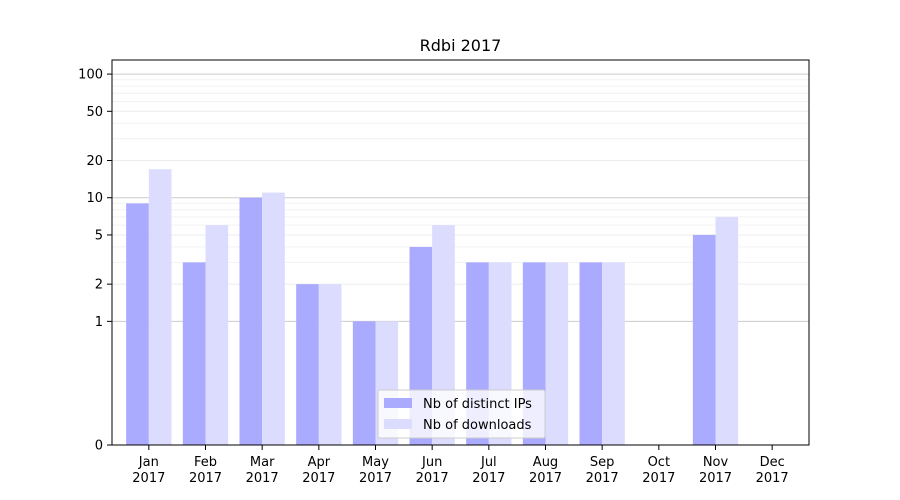  What do you see at coordinates (477, 404) in the screenshot?
I see `legend-label-distinct-ips: Nb of distinct IPs` at bounding box center [477, 404].